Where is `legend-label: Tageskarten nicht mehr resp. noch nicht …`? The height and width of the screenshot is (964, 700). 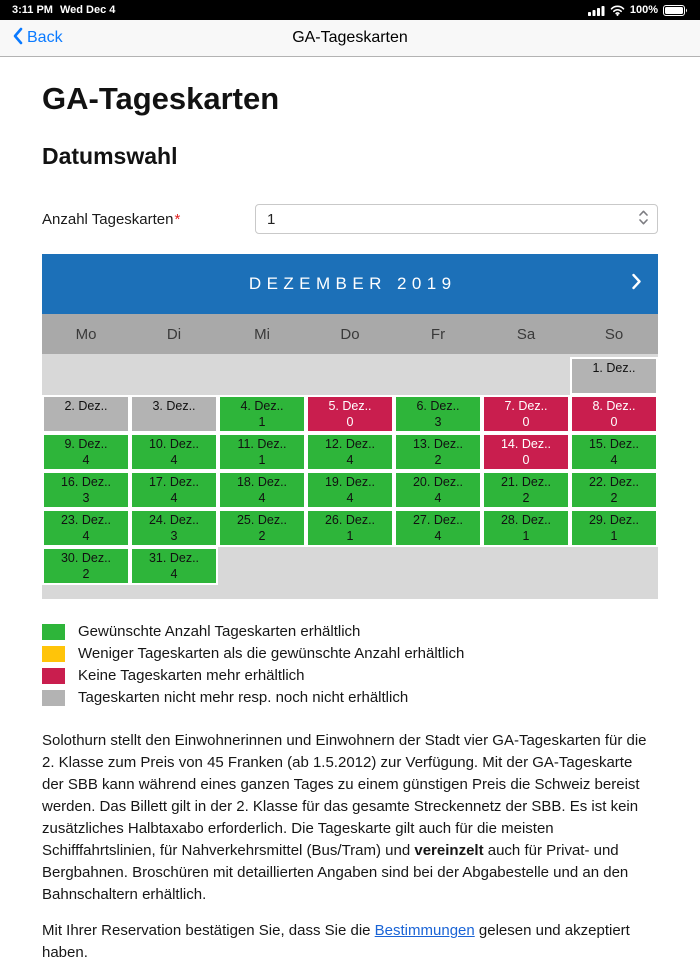
legend-label: Tageskarten nicht mehr resp. noch nicht … is located at coordinates (243, 697).